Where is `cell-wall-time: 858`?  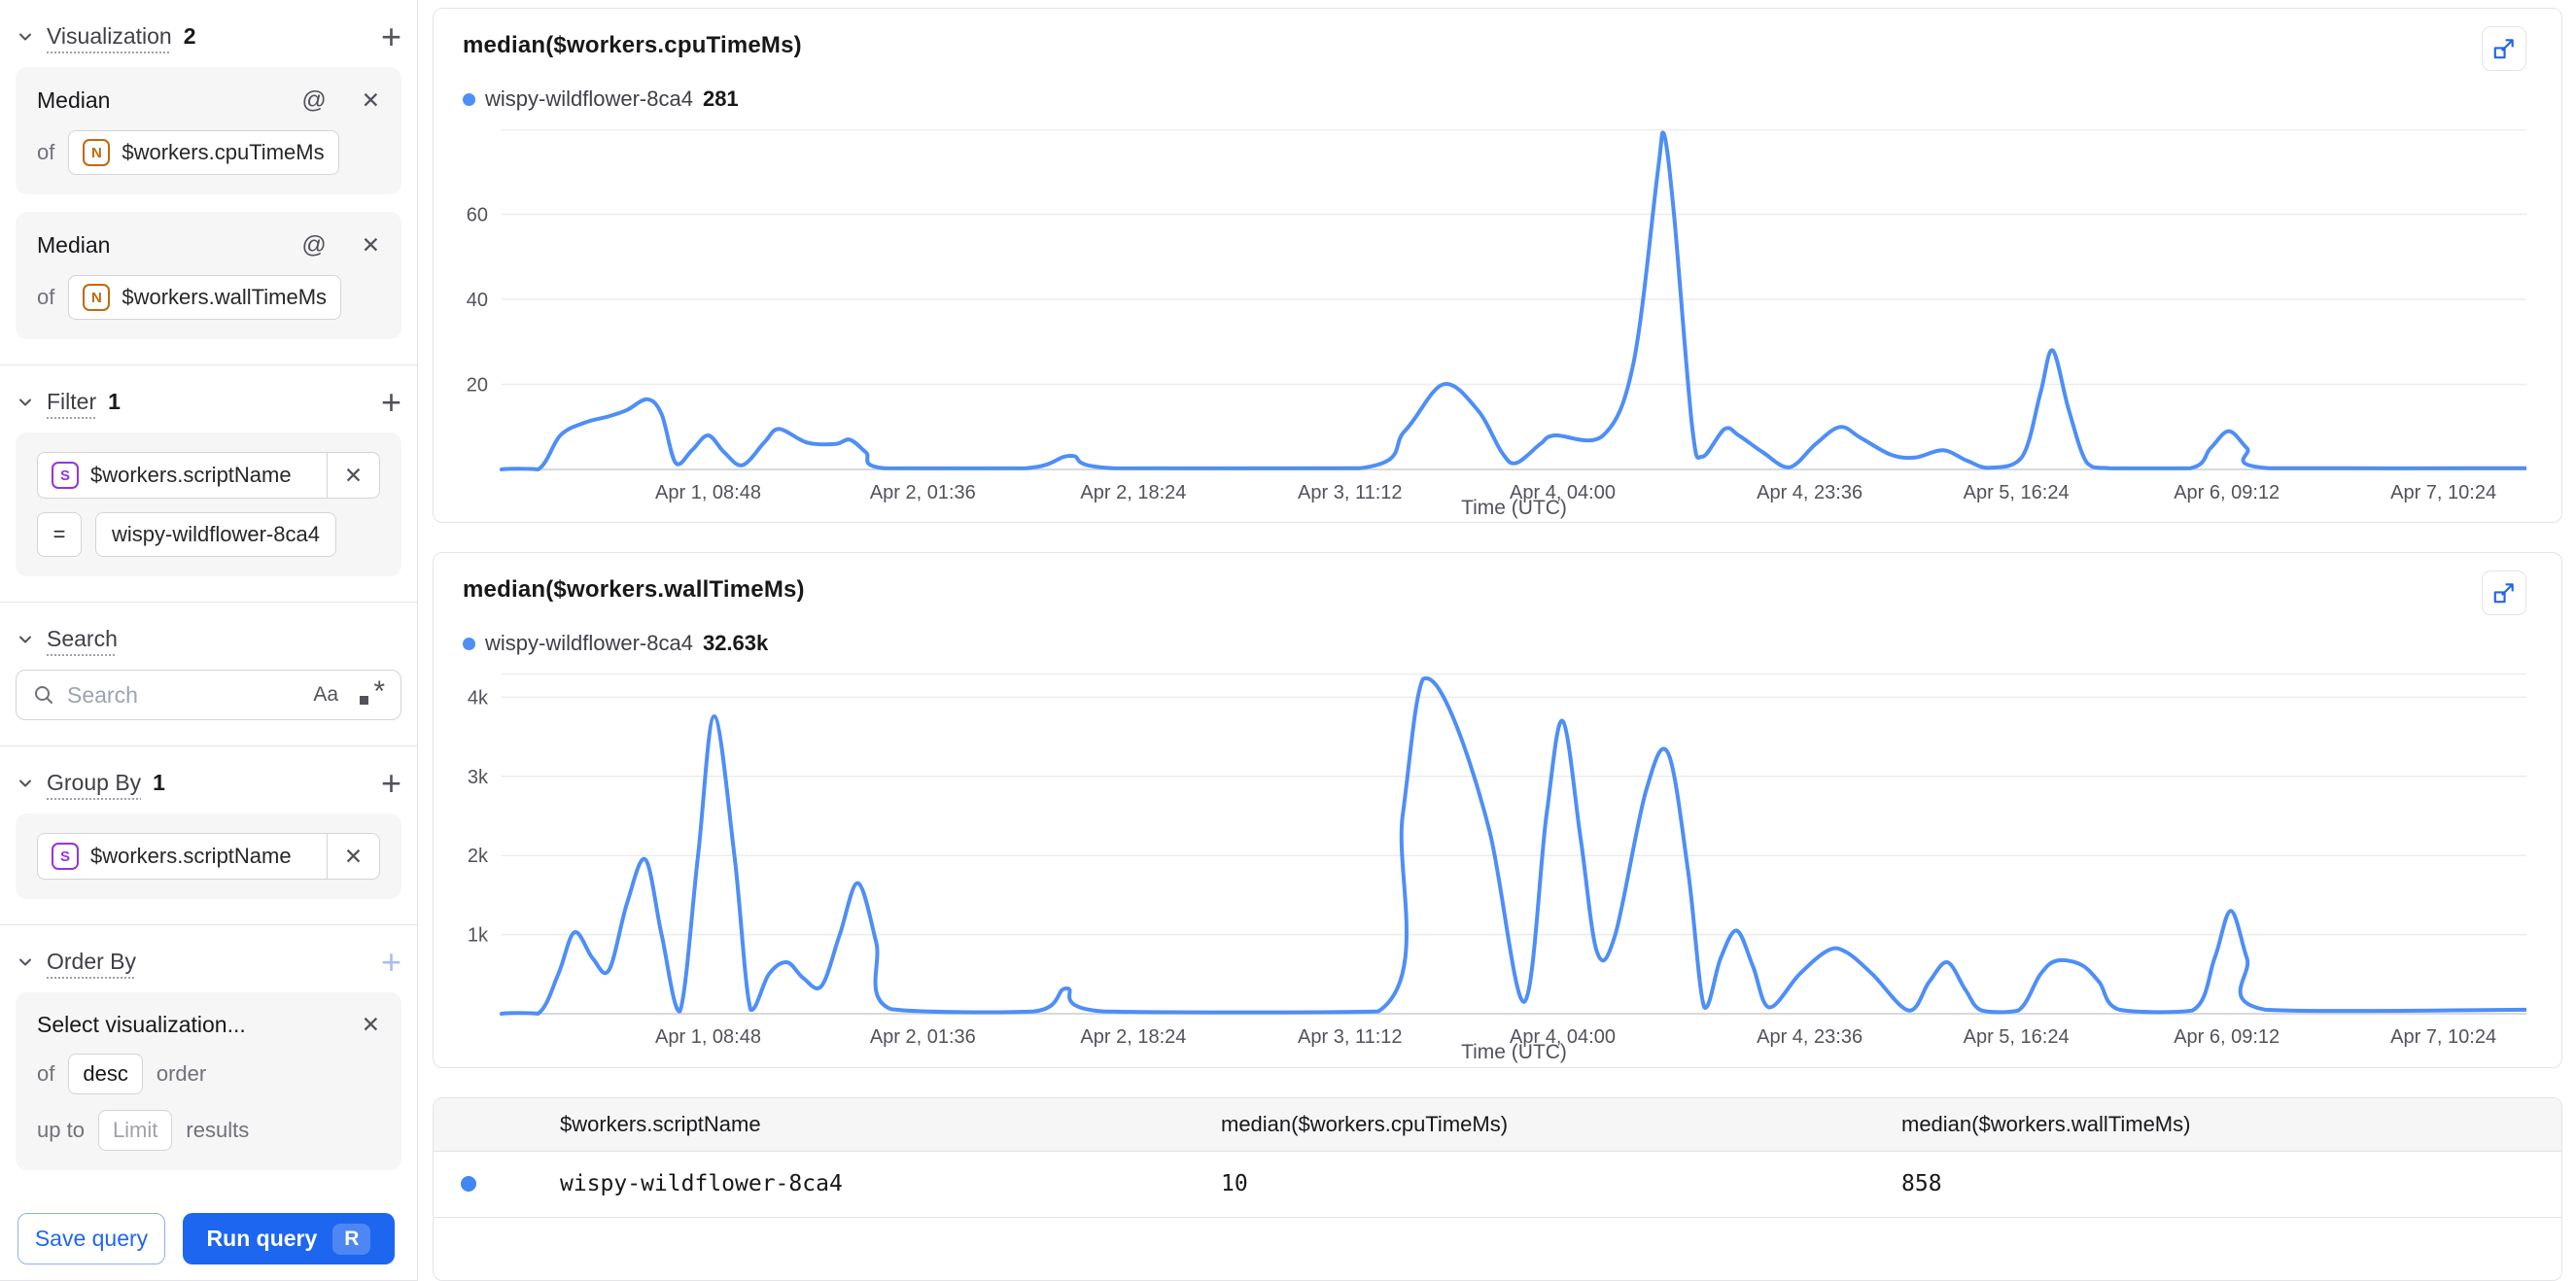 cell-wall-time: 858 is located at coordinates (1921, 1184).